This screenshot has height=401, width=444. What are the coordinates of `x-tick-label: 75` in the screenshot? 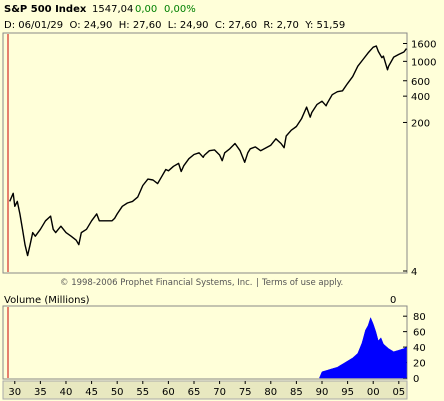 It's located at (245, 392).